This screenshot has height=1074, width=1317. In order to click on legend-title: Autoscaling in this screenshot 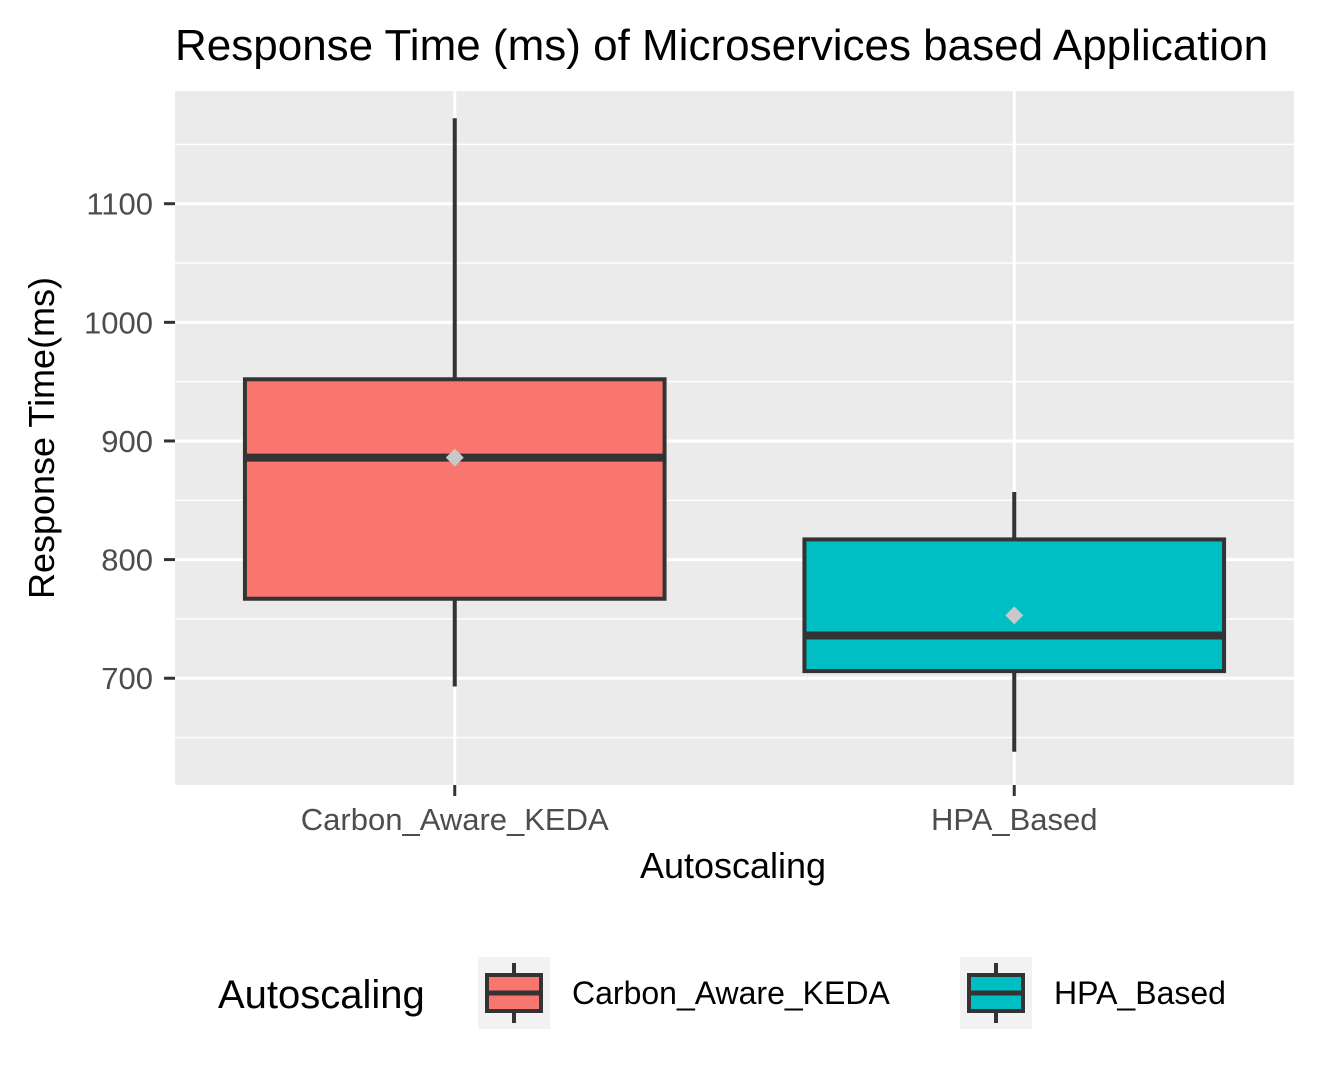, I will do `click(321, 995)`.